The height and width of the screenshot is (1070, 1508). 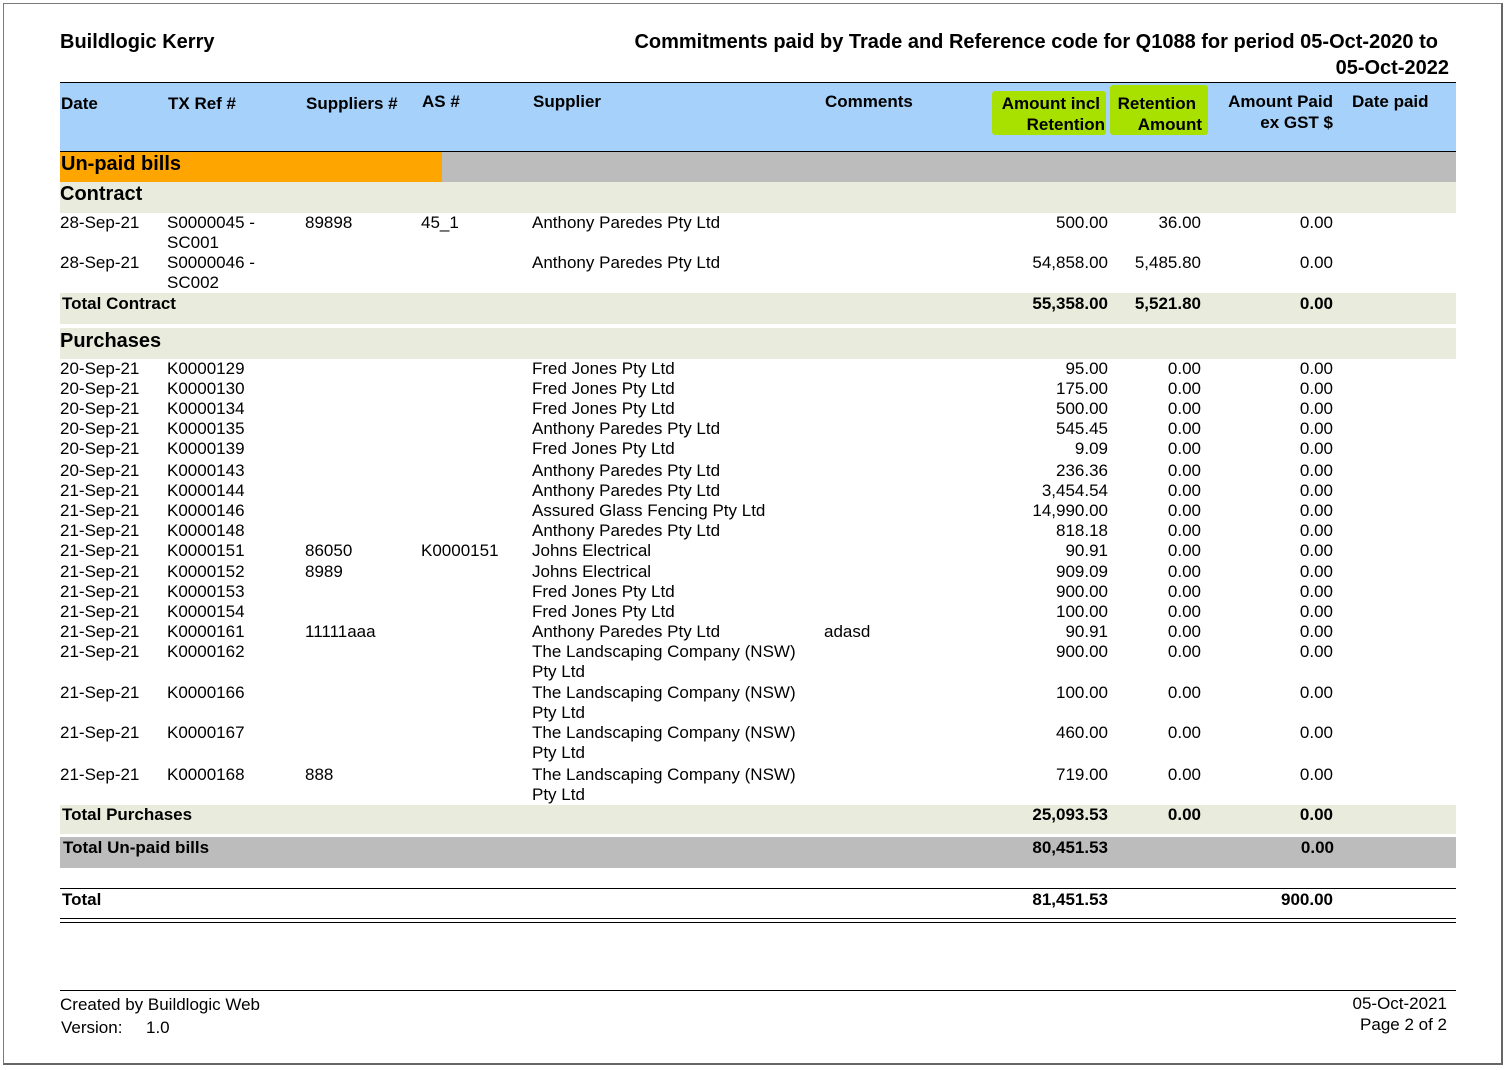 What do you see at coordinates (137, 42) in the screenshot?
I see `company-name: Buildlogic Kerry` at bounding box center [137, 42].